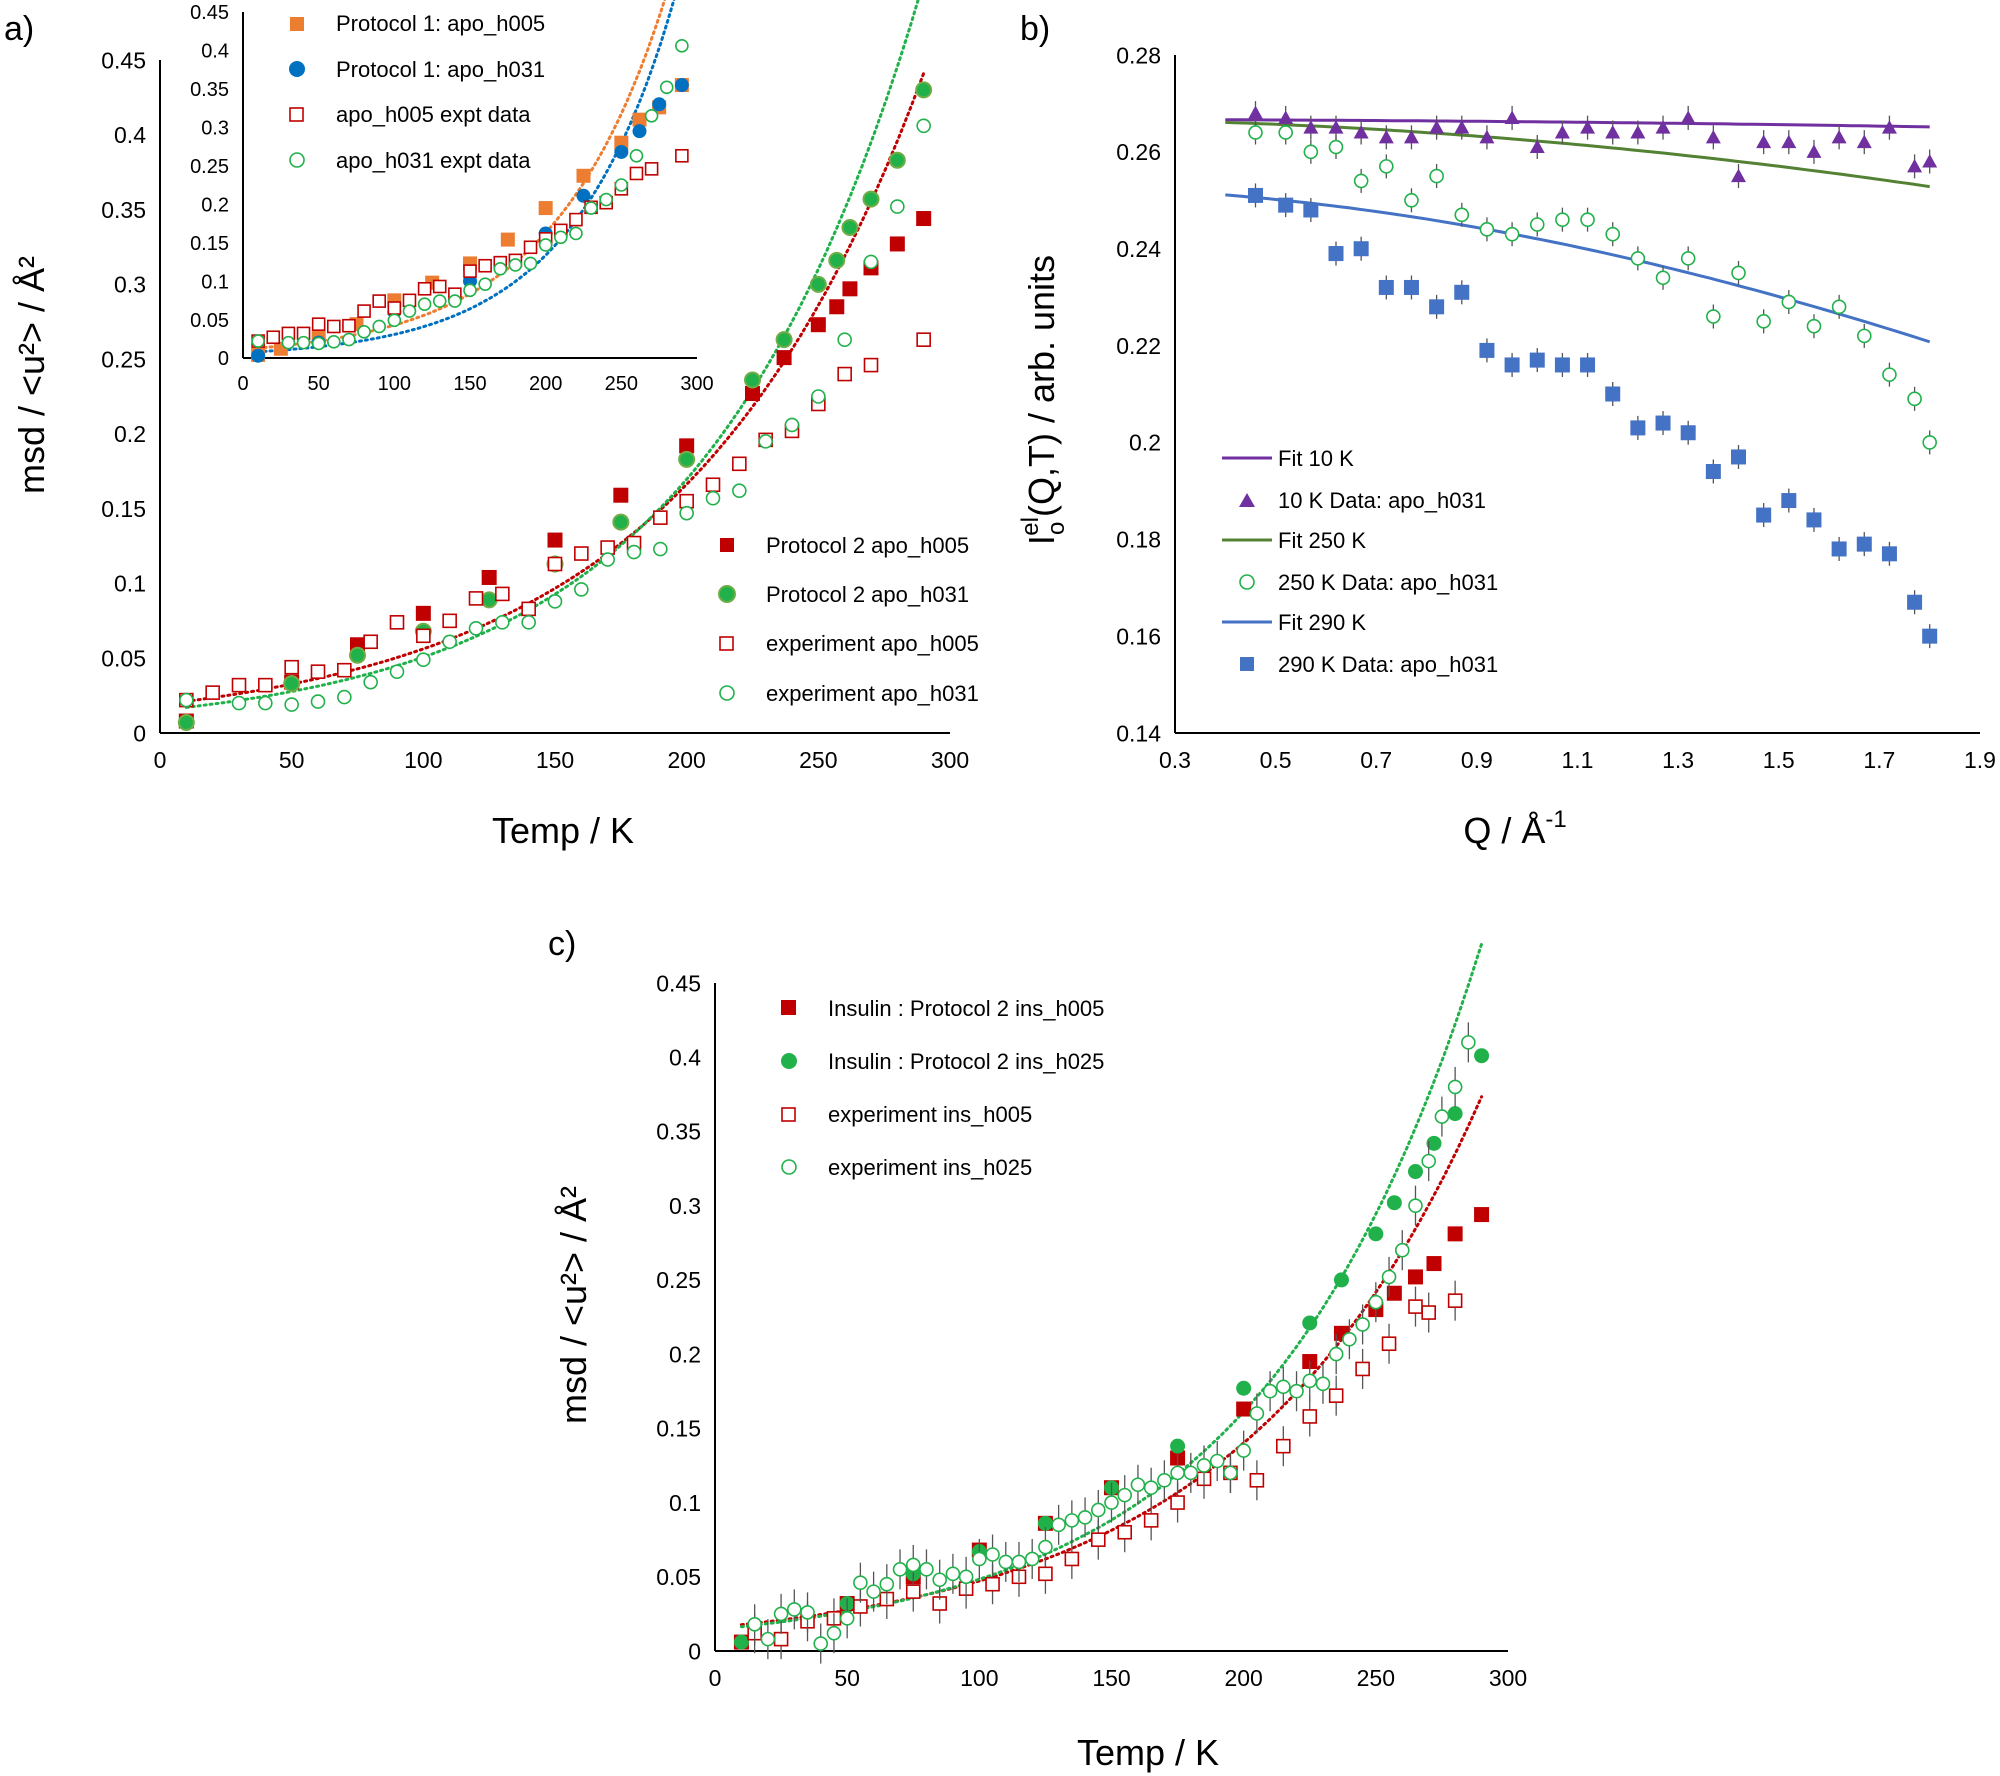 This screenshot has width=2000, height=1776. What do you see at coordinates (555, 406) in the screenshot?
I see `panel-a-data-points` at bounding box center [555, 406].